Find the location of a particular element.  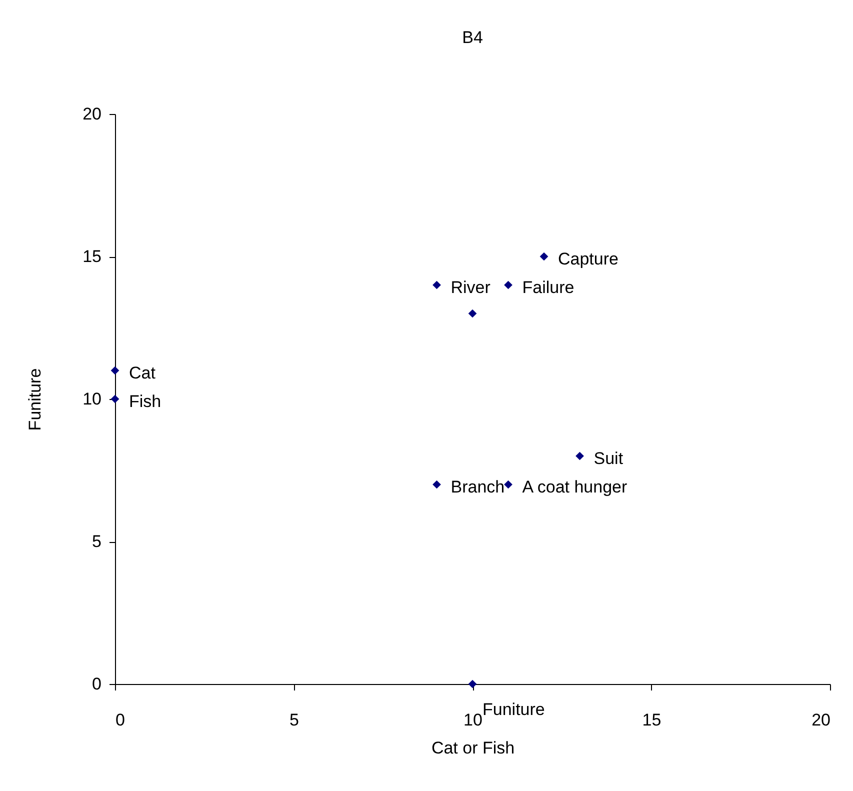

annotation: Funiture is located at coordinates (513, 709).